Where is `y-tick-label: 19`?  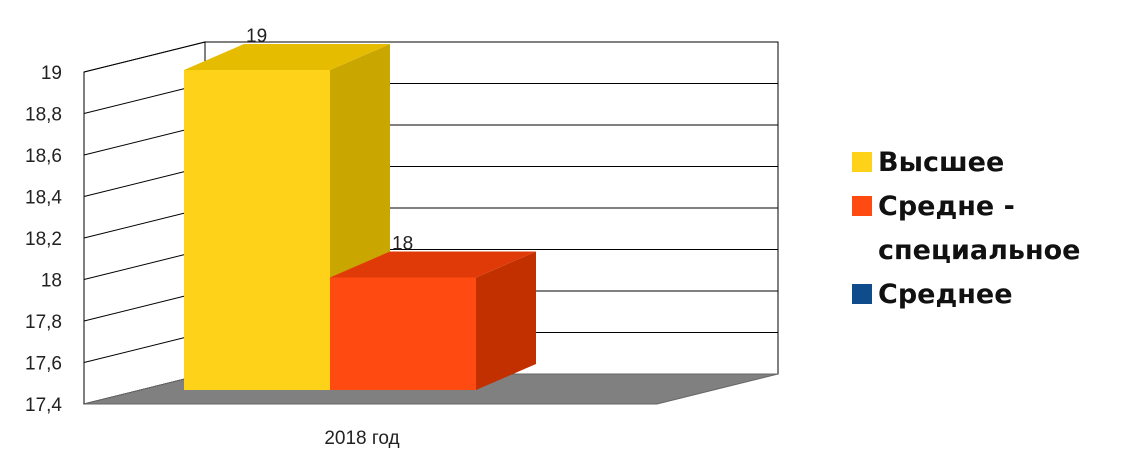 y-tick-label: 19 is located at coordinates (51, 73).